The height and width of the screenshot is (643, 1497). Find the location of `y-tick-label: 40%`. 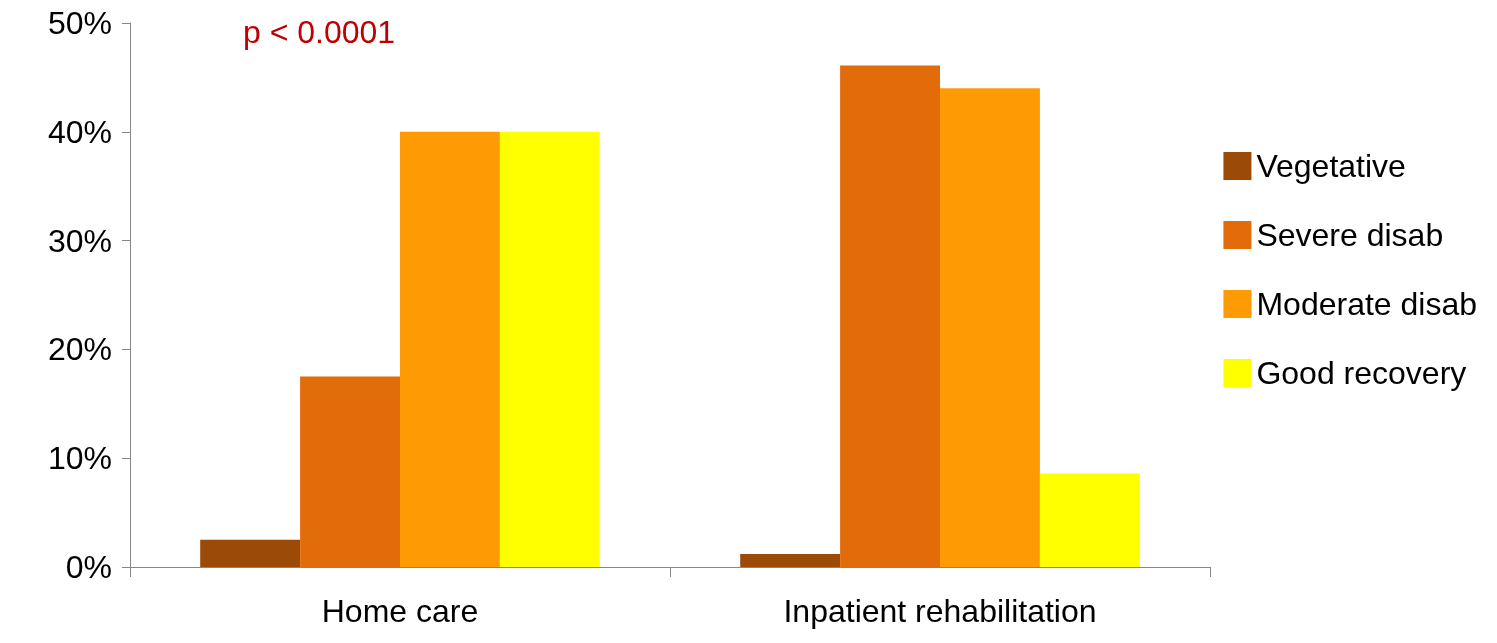

y-tick-label: 40% is located at coordinates (79, 131).